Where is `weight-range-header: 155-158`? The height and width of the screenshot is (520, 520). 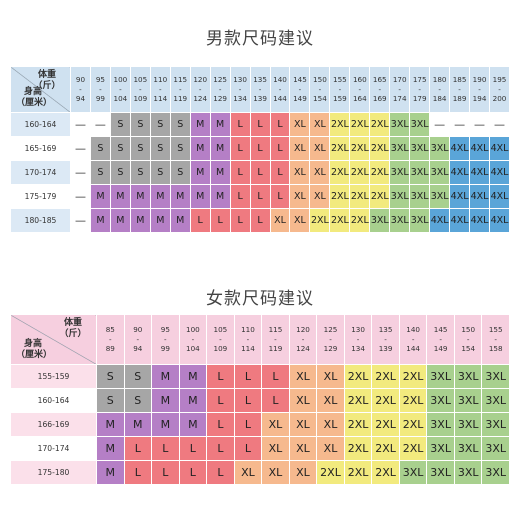
weight-range-header: 155-158 is located at coordinates (495, 339).